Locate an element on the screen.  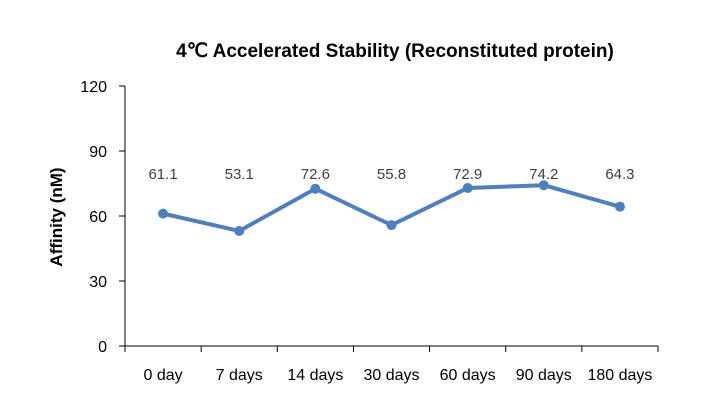
x-tick-label: 90 days is located at coordinates (544, 375).